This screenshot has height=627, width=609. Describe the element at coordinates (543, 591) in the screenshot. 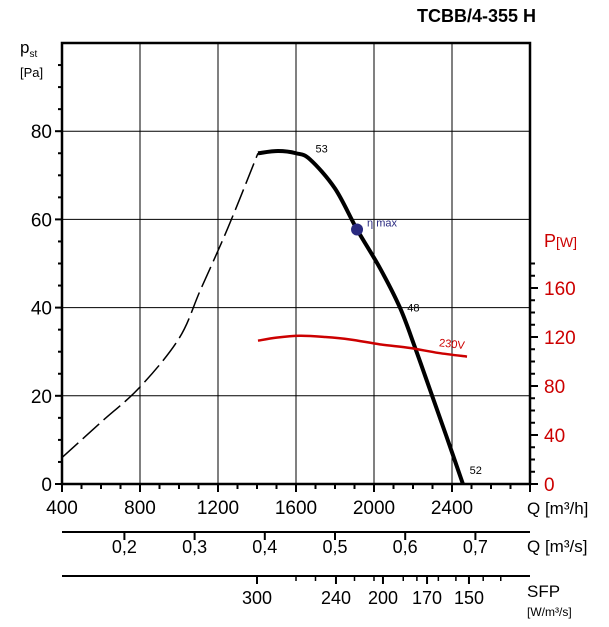

I see `sfp-axis-title: SFP` at that location.